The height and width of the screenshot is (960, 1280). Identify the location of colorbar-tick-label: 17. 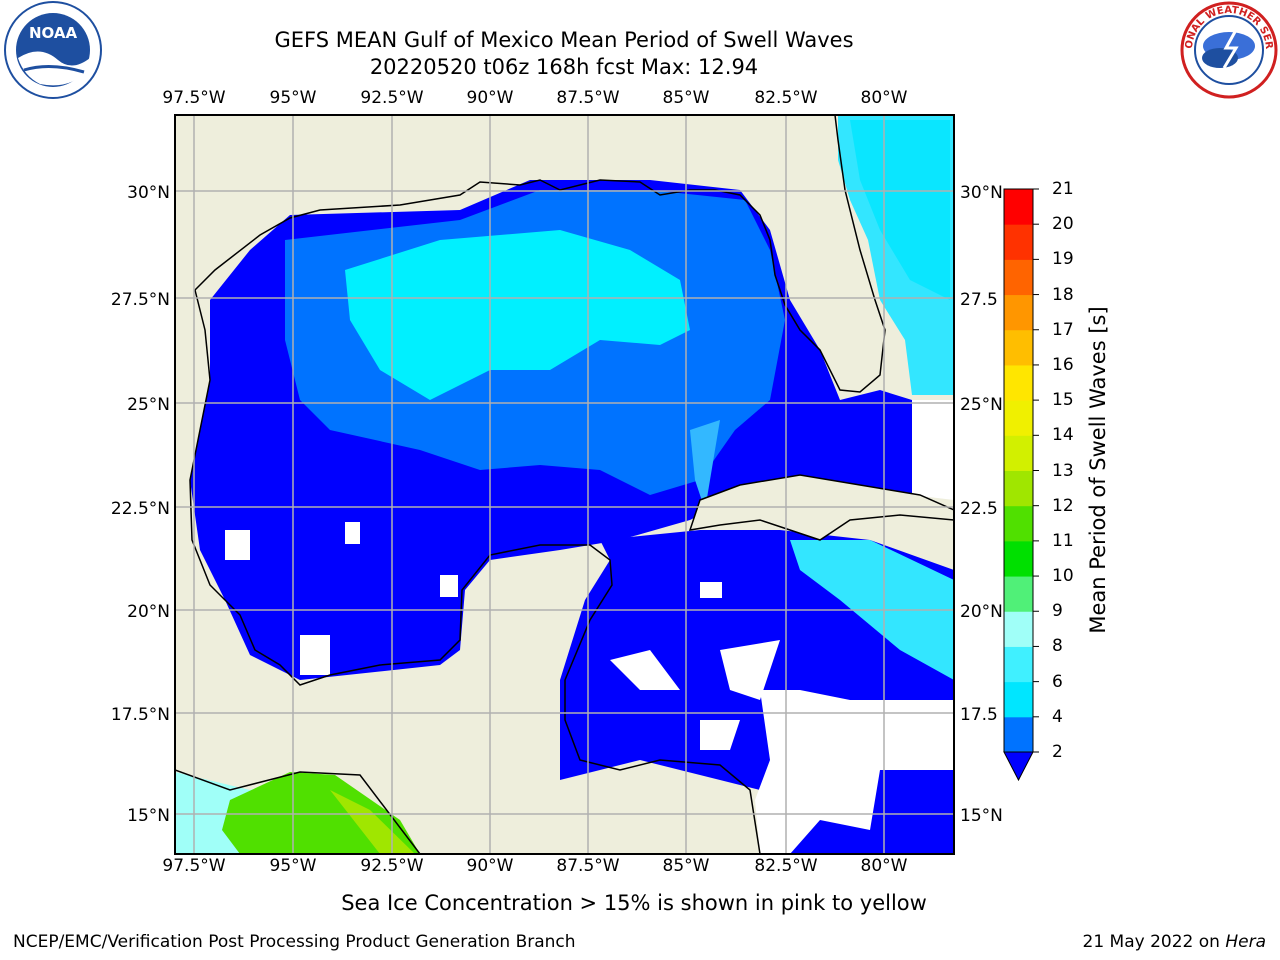
(1063, 329).